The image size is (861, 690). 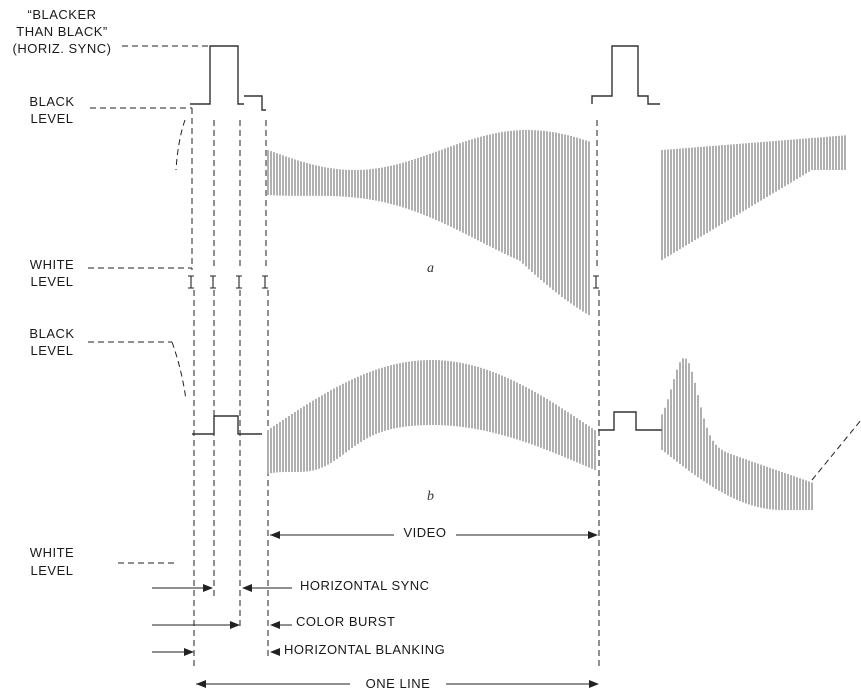 I want to click on video-dimension, so click(x=434, y=535).